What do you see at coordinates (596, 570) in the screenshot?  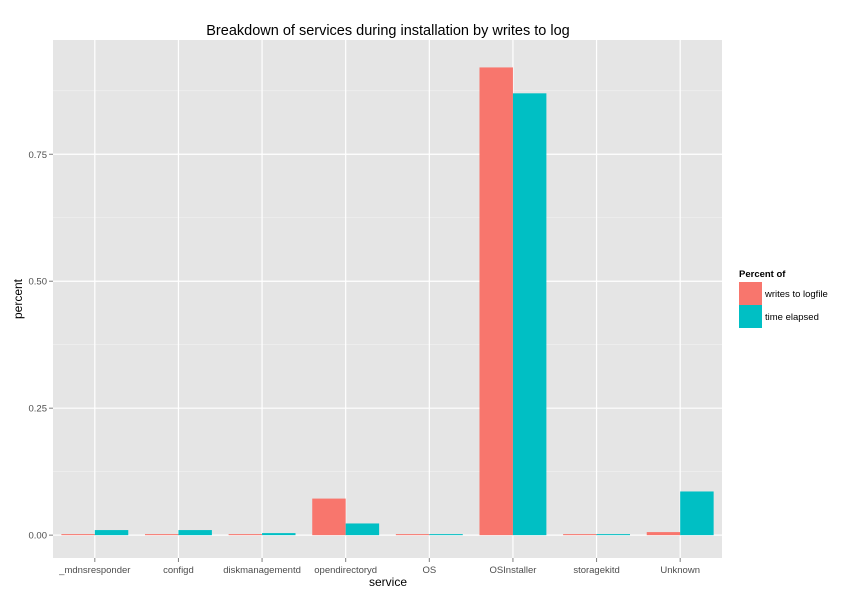 I see `x-tick-label: storagekitd` at bounding box center [596, 570].